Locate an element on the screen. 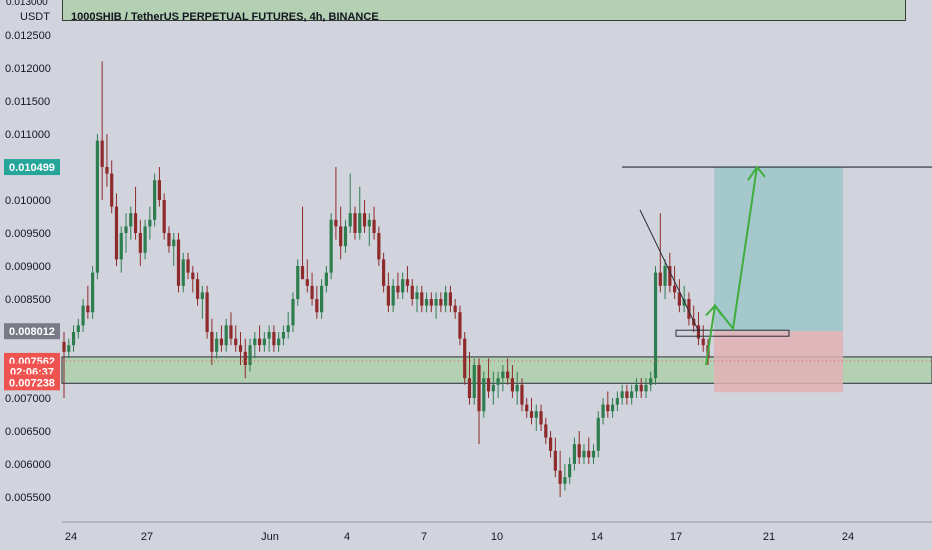  arrow-head-up-large is located at coordinates (756, 173).